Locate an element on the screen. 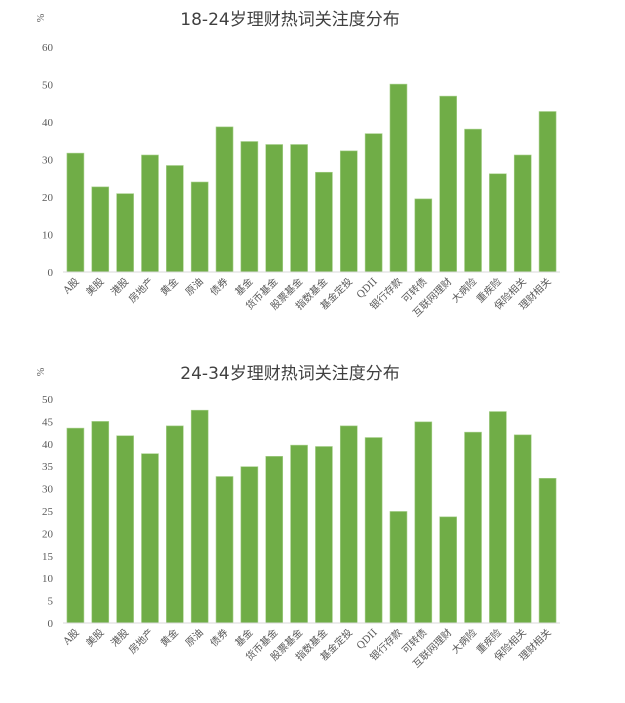 This screenshot has height=703, width=625. y-tick-label: 35 is located at coordinates (48, 467).